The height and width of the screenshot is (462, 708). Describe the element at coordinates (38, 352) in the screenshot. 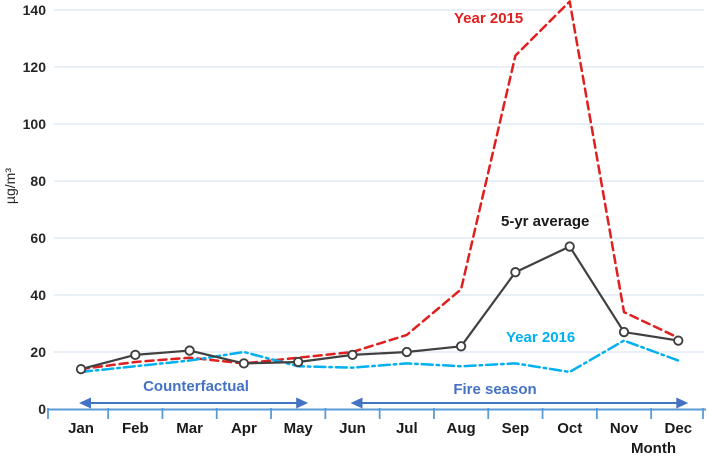

I see `y-tick-label-20: 20` at that location.